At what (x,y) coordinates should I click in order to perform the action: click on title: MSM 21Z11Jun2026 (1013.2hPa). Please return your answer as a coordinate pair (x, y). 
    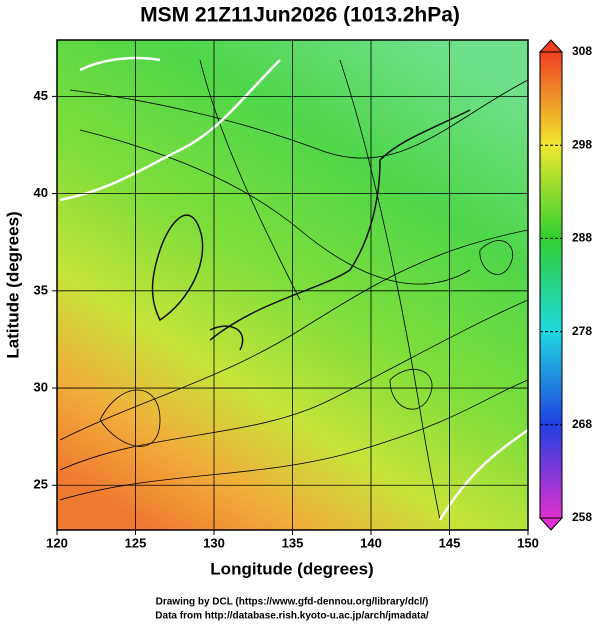
    Looking at the image, I should click on (300, 15).